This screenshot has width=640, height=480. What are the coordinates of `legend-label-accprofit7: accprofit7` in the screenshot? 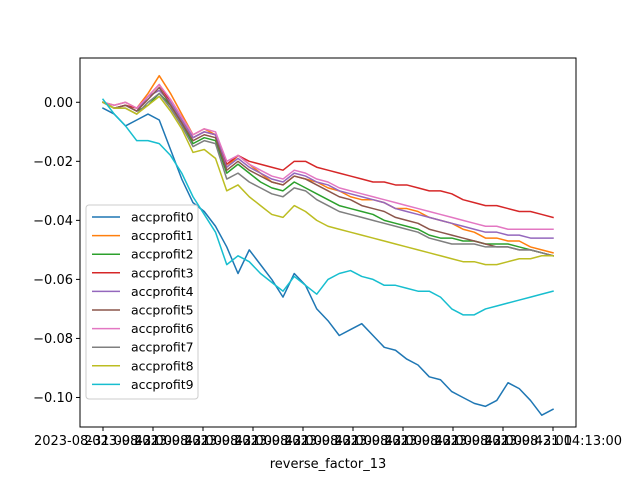 It's located at (162, 347).